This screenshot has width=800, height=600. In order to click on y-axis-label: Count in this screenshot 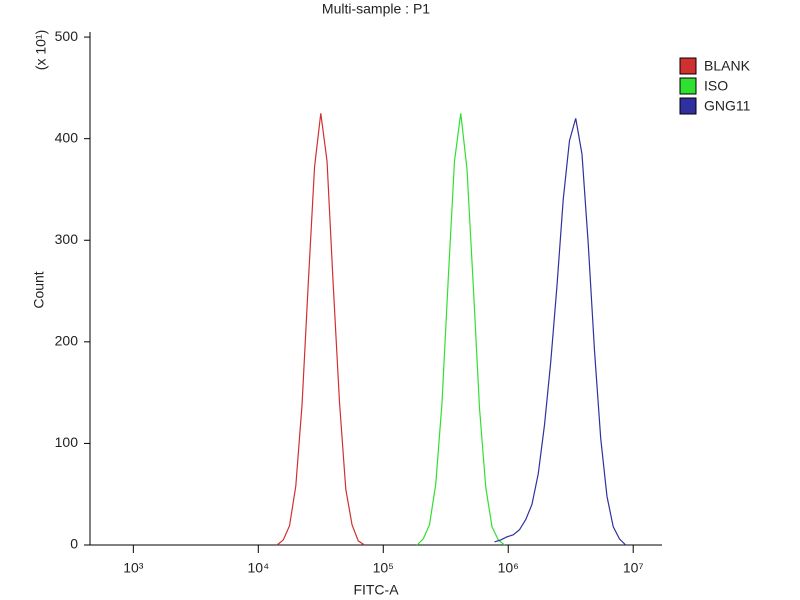, I will do `click(39, 289)`.